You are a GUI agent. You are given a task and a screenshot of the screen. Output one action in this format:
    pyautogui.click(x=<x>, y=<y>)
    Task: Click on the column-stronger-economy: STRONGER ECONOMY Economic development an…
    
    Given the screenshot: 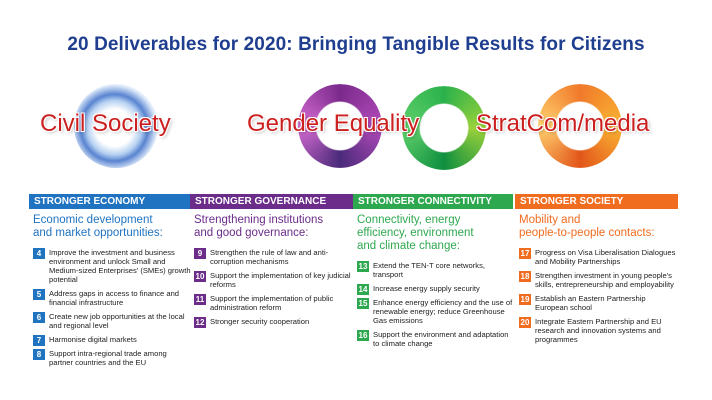 What is the action you would take?
    pyautogui.click(x=110, y=283)
    